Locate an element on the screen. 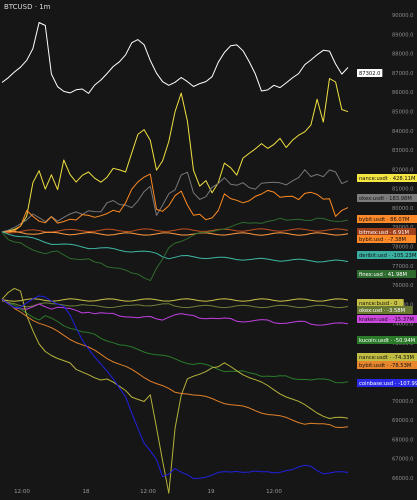 The height and width of the screenshot is (500, 417). series-badge-label: nance:usdt · 428.11M is located at coordinates (387, 179).